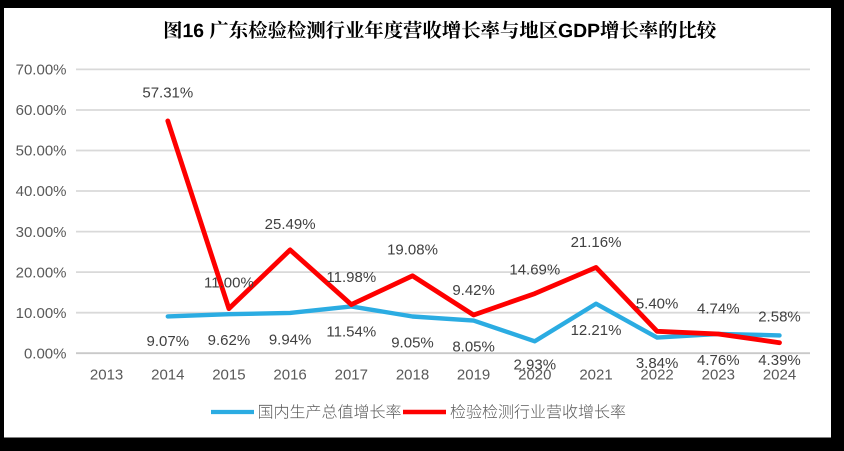 Image resolution: width=844 pixels, height=451 pixels. Describe the element at coordinates (41, 70) in the screenshot. I see `svg-text: 70.00%` at that location.